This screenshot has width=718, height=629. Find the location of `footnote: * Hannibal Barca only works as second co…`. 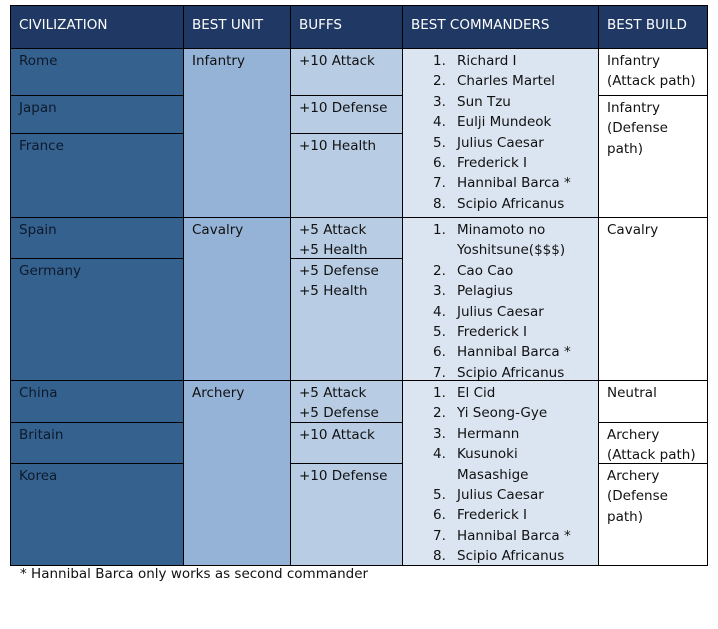

footnote: * Hannibal Barca only works as second co… is located at coordinates (194, 574).